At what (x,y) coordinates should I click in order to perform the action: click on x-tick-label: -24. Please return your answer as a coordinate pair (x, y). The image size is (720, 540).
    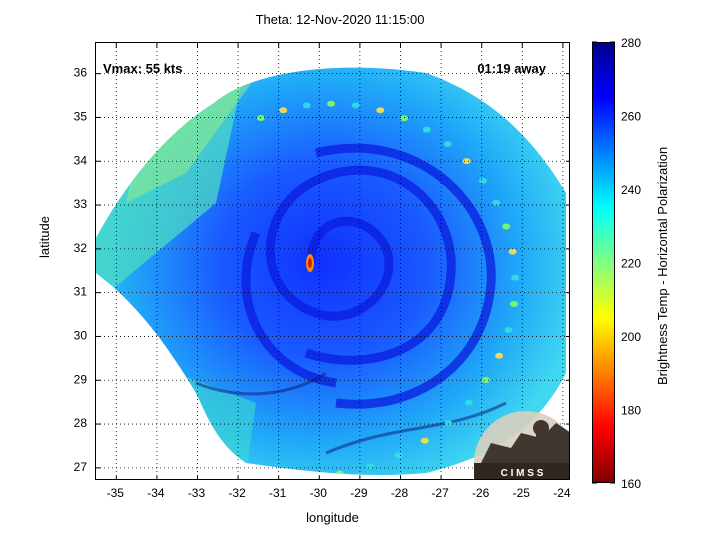
    Looking at the image, I should click on (562, 493).